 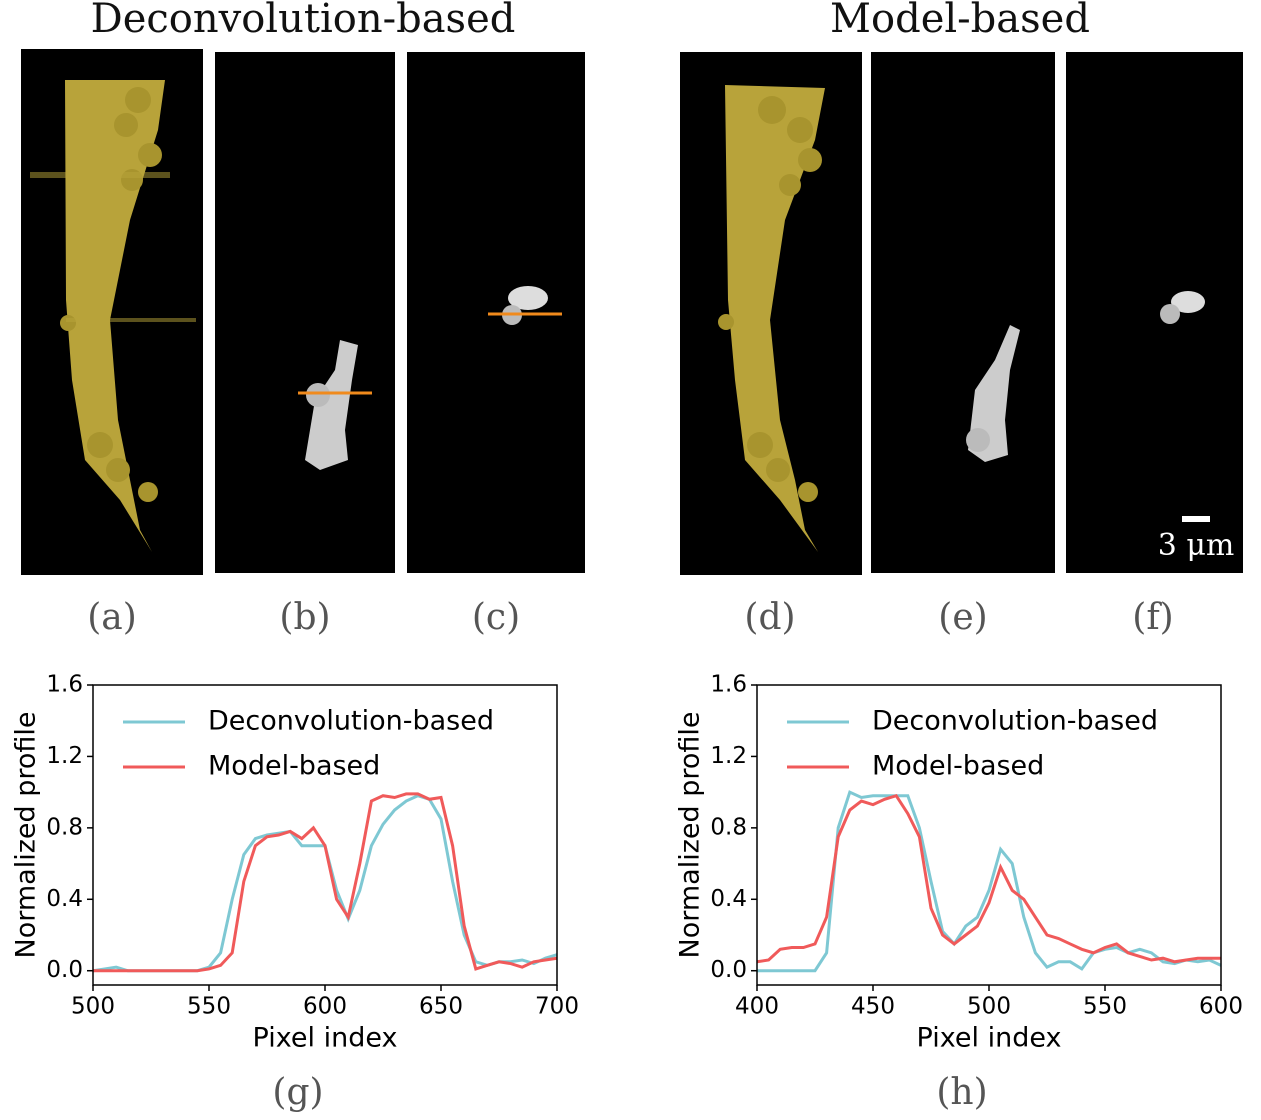 What do you see at coordinates (873, 1007) in the screenshot?
I see `x-tick-label: 450` at bounding box center [873, 1007].